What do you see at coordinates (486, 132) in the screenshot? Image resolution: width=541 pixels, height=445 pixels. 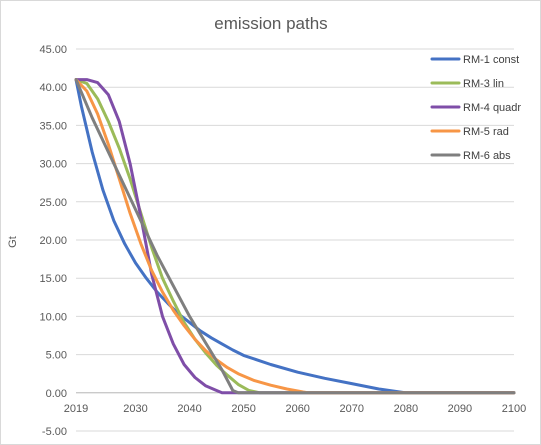 I see `legend-label: RM-5 rad` at bounding box center [486, 132].